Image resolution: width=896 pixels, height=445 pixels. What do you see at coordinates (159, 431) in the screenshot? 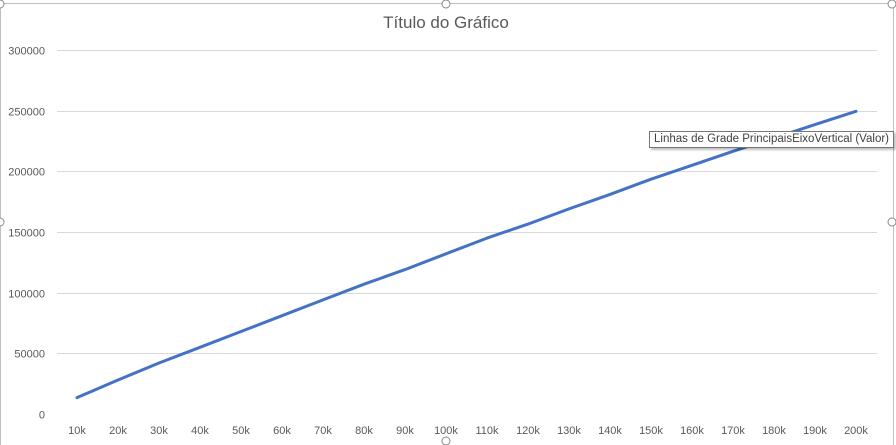
I see `x-tick-label: 30k` at bounding box center [159, 431].